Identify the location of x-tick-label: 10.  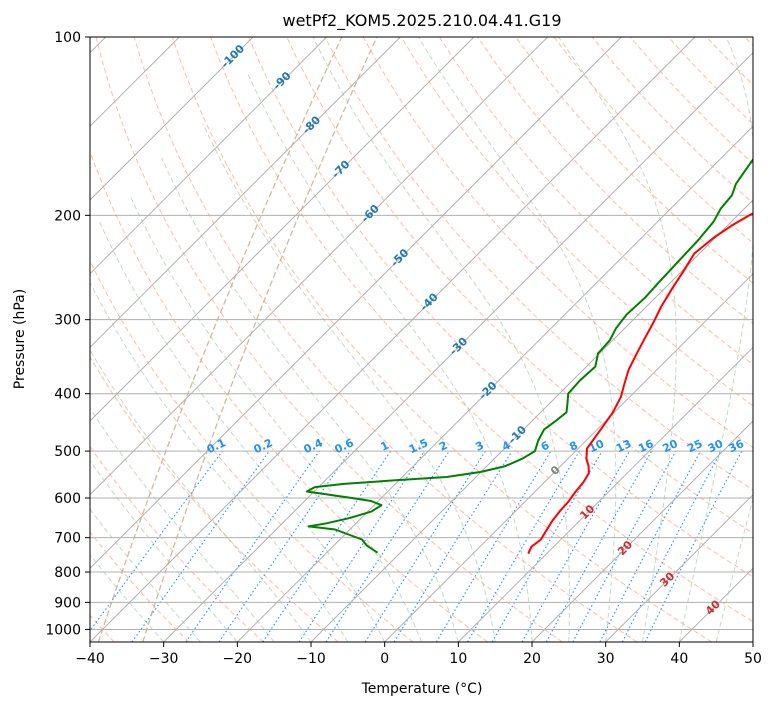
(458, 659).